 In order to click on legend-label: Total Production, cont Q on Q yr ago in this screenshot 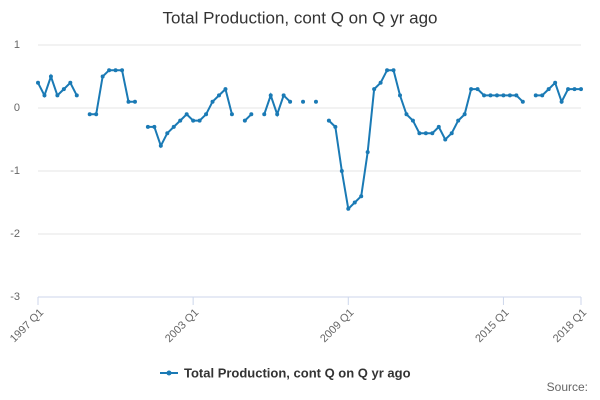, I will do `click(297, 372)`.